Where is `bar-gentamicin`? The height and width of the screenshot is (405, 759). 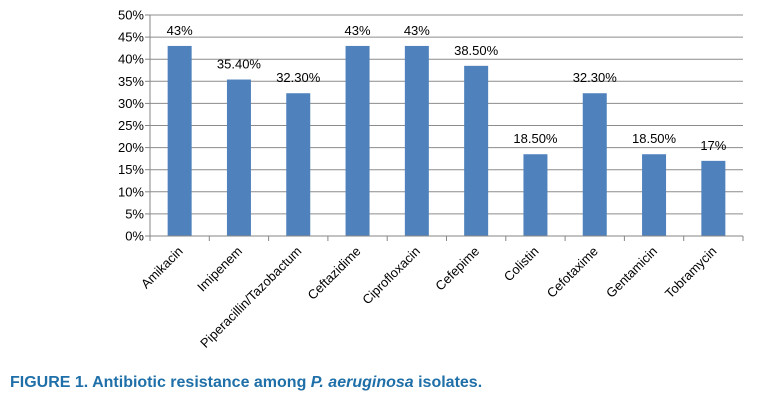 bar-gentamicin is located at coordinates (654, 195).